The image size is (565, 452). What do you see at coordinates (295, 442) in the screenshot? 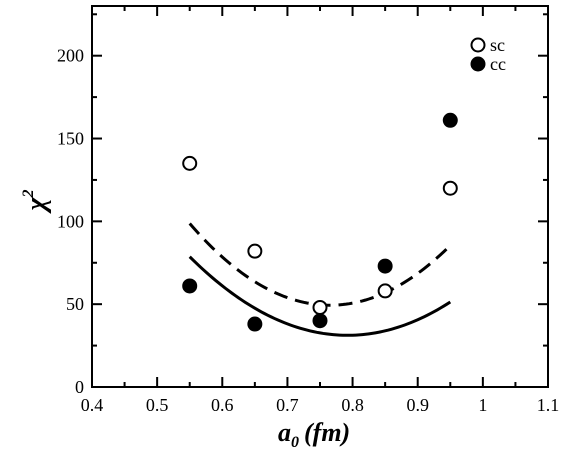
I see `x-axis-subscript: 0` at bounding box center [295, 442].